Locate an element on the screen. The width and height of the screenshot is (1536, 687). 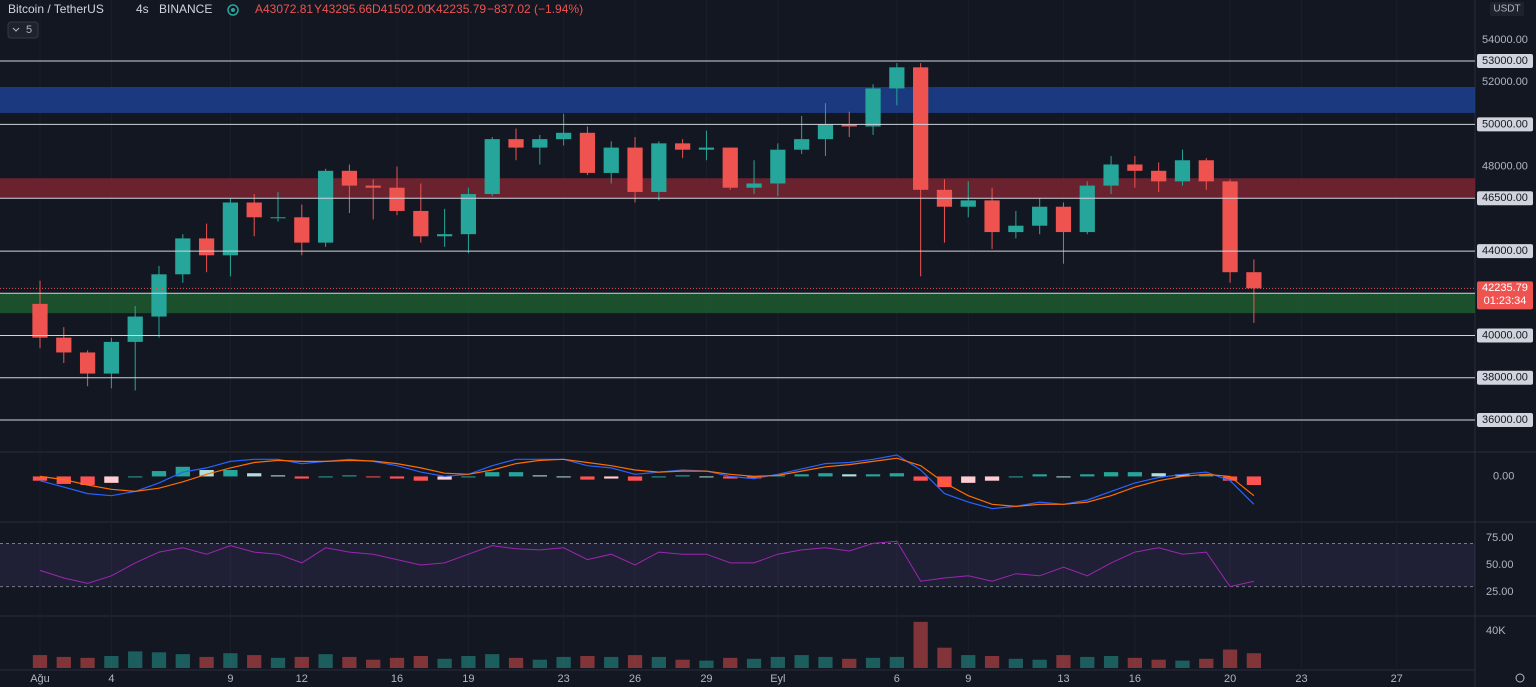
macd-line is located at coordinates (647, 482).